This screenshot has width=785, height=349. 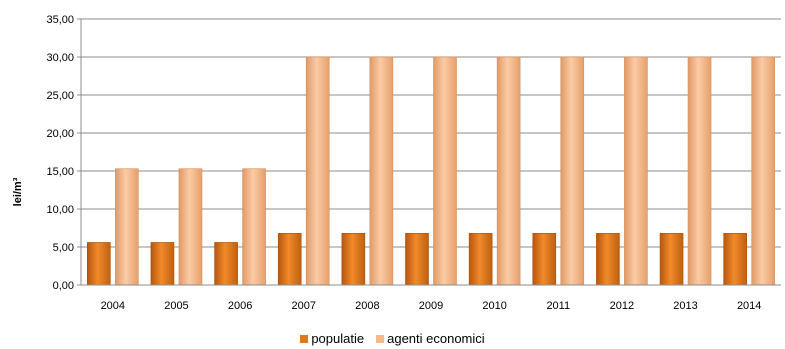 What do you see at coordinates (763, 171) in the screenshot?
I see `bar-agenti-economici-2014` at bounding box center [763, 171].